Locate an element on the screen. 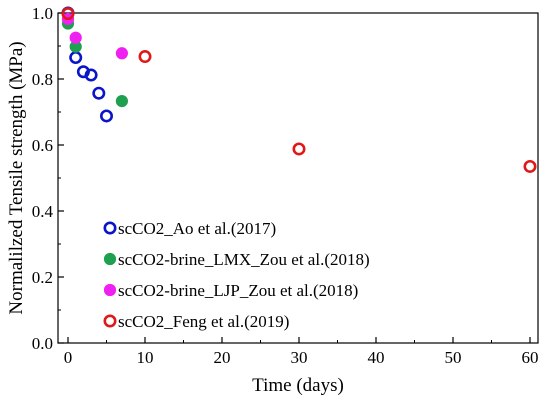 The image size is (550, 405). x-tick-label: 0 is located at coordinates (68, 357).